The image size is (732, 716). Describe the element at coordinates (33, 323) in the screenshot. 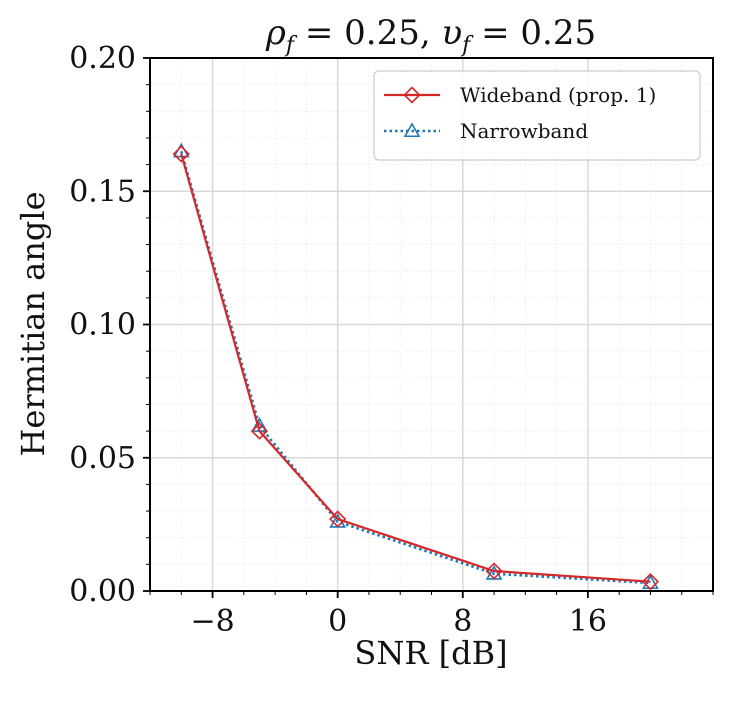

I see `y-axis-label: Hermitian angle` at that location.